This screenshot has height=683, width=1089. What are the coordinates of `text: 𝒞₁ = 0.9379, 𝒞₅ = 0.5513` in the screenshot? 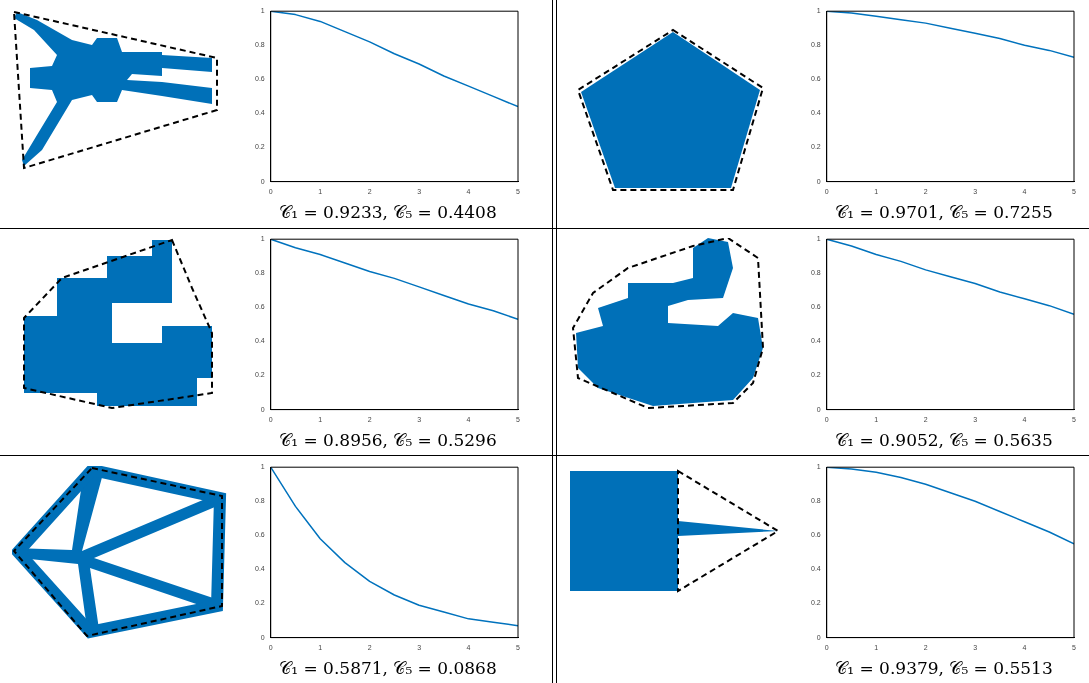 It's located at (944, 668).